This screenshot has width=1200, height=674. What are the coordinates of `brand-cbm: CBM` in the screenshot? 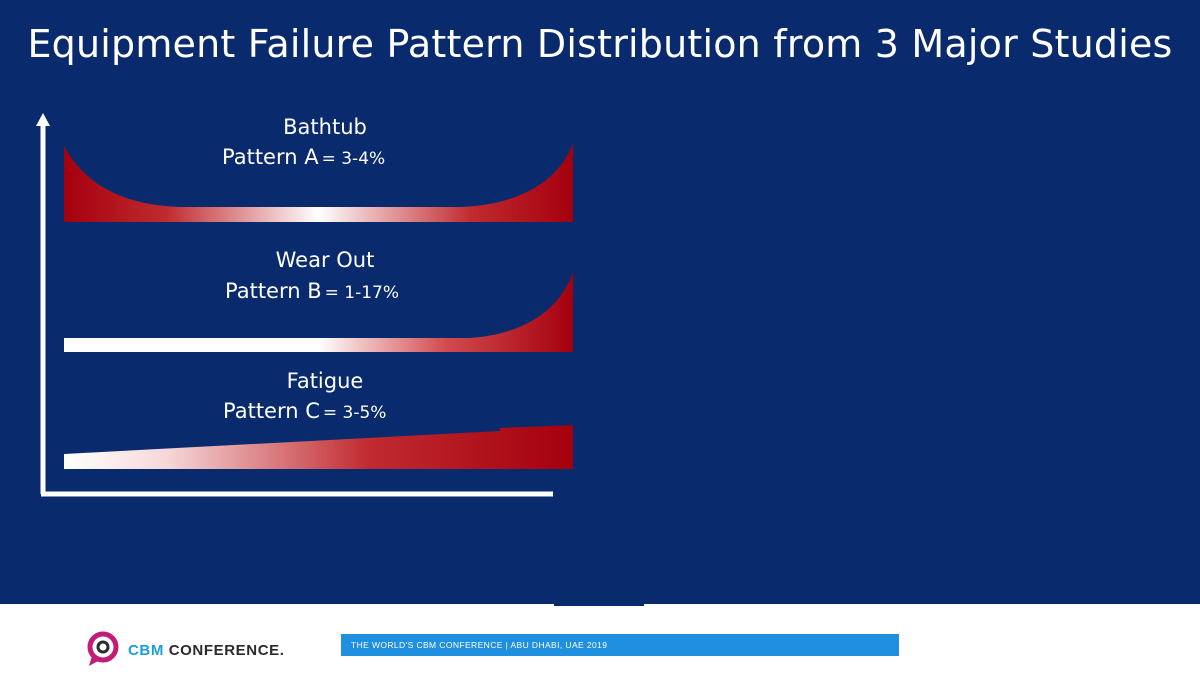 It's located at (146, 650).